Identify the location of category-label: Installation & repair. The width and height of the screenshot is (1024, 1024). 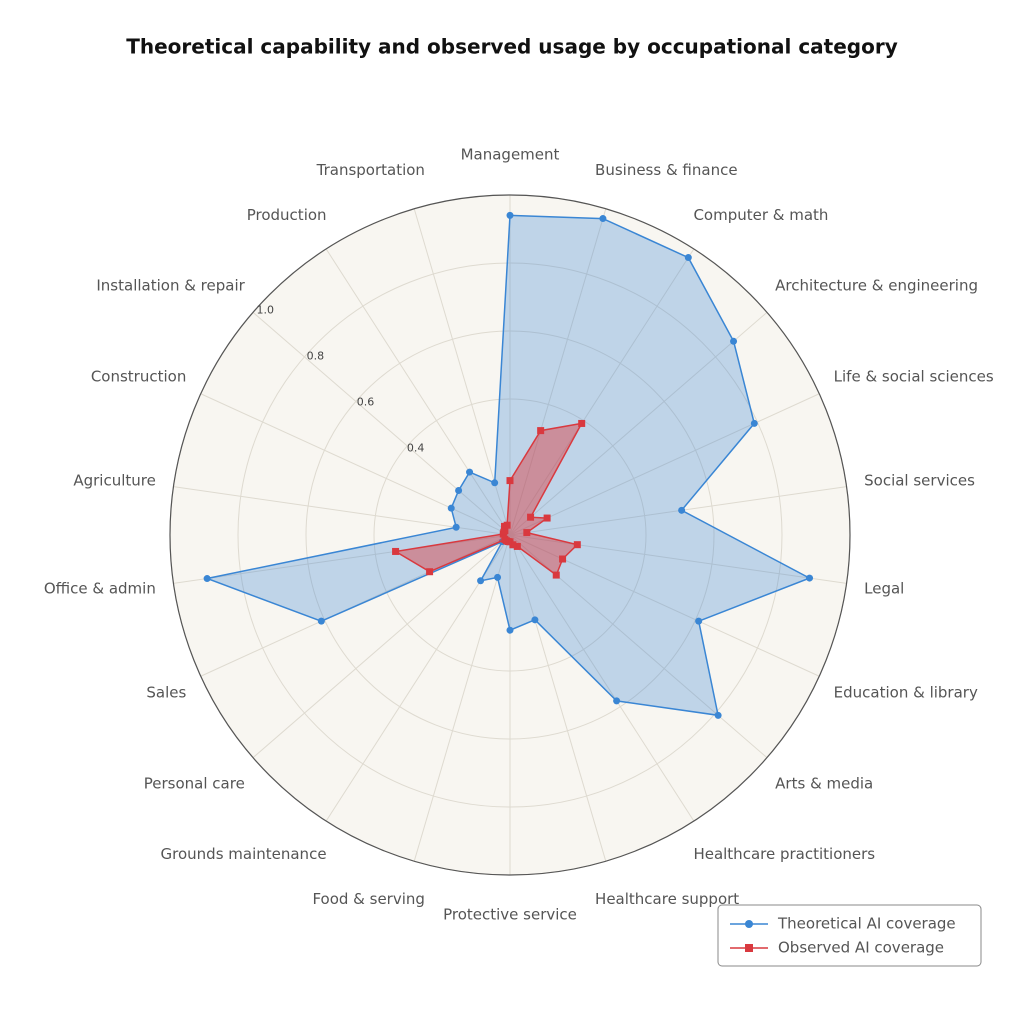
(170, 286).